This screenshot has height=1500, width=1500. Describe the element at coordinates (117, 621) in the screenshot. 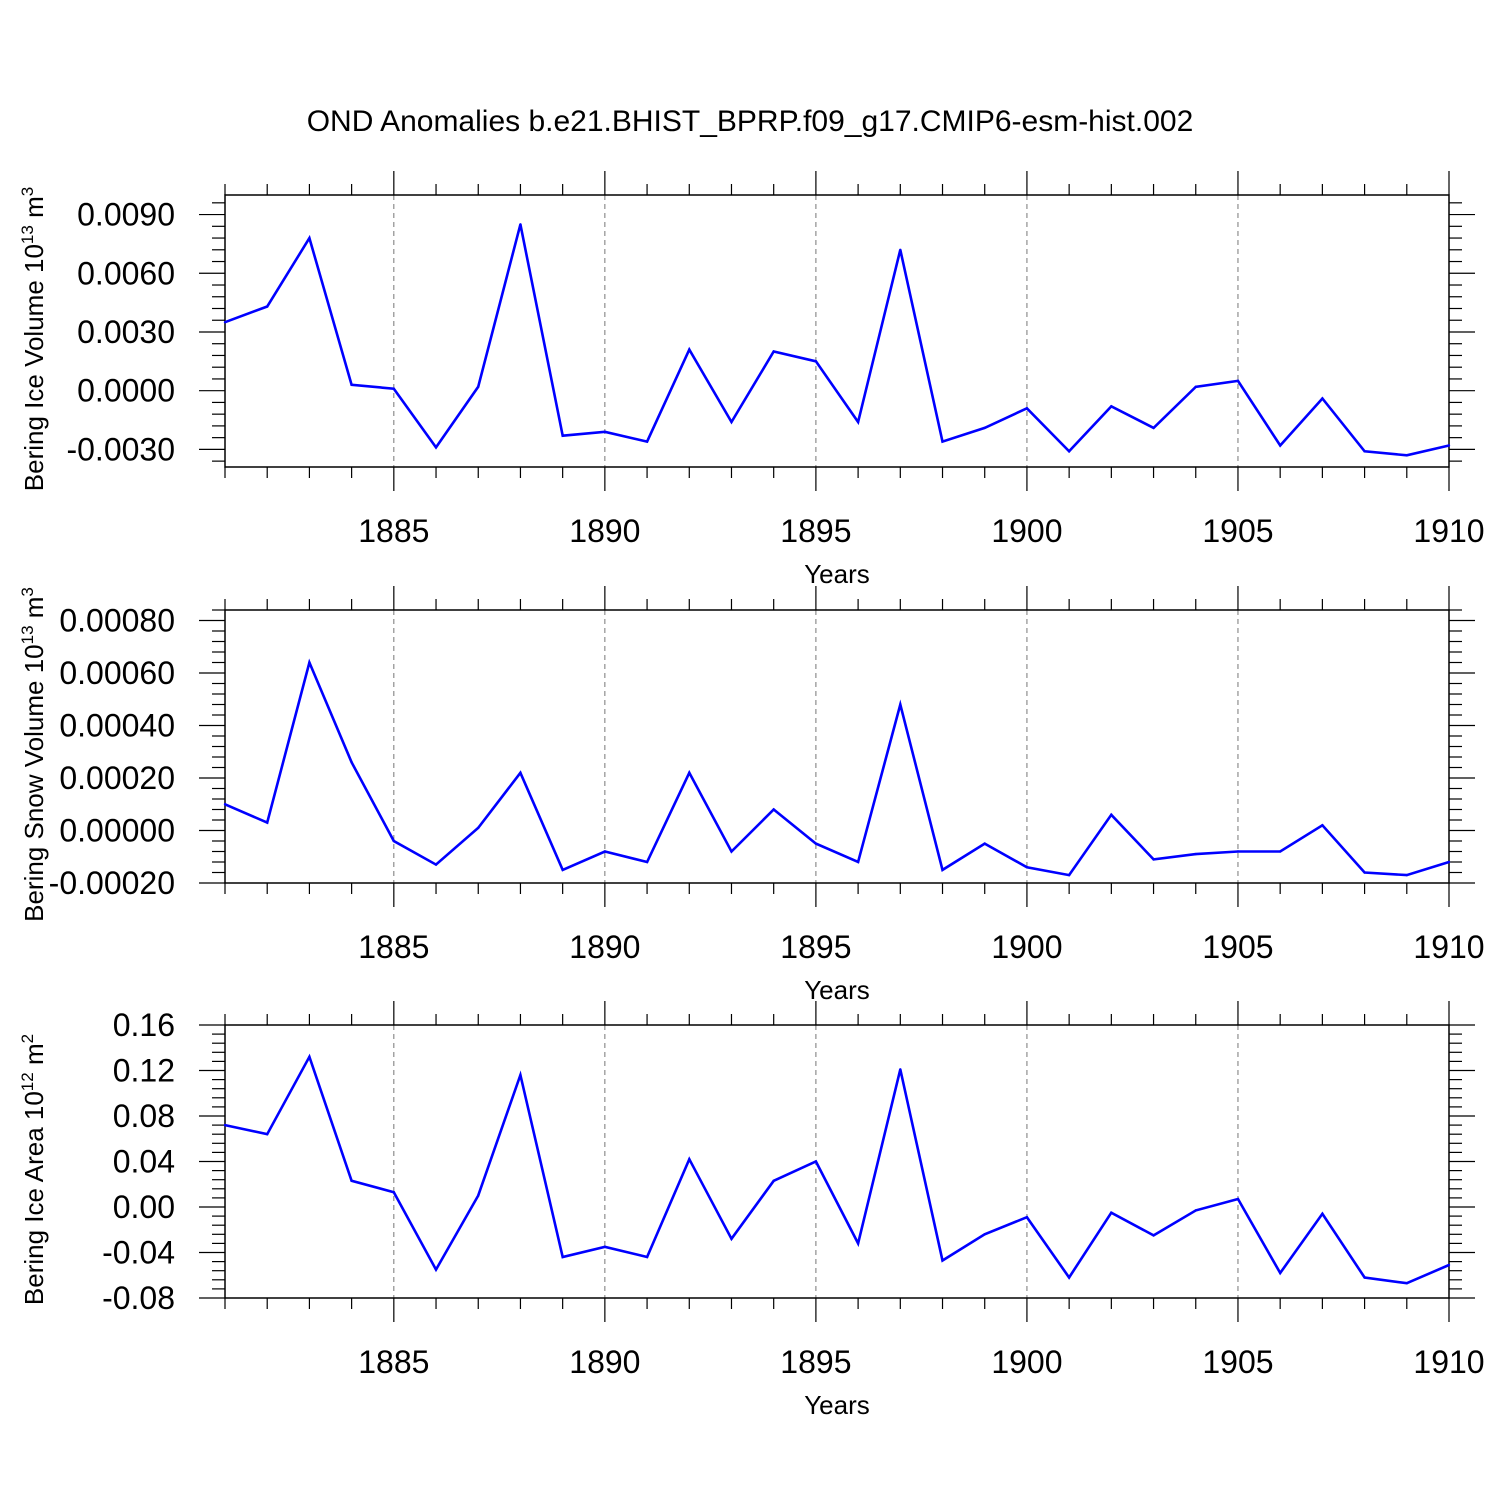

I see `y-tick-label: 0.00080` at that location.